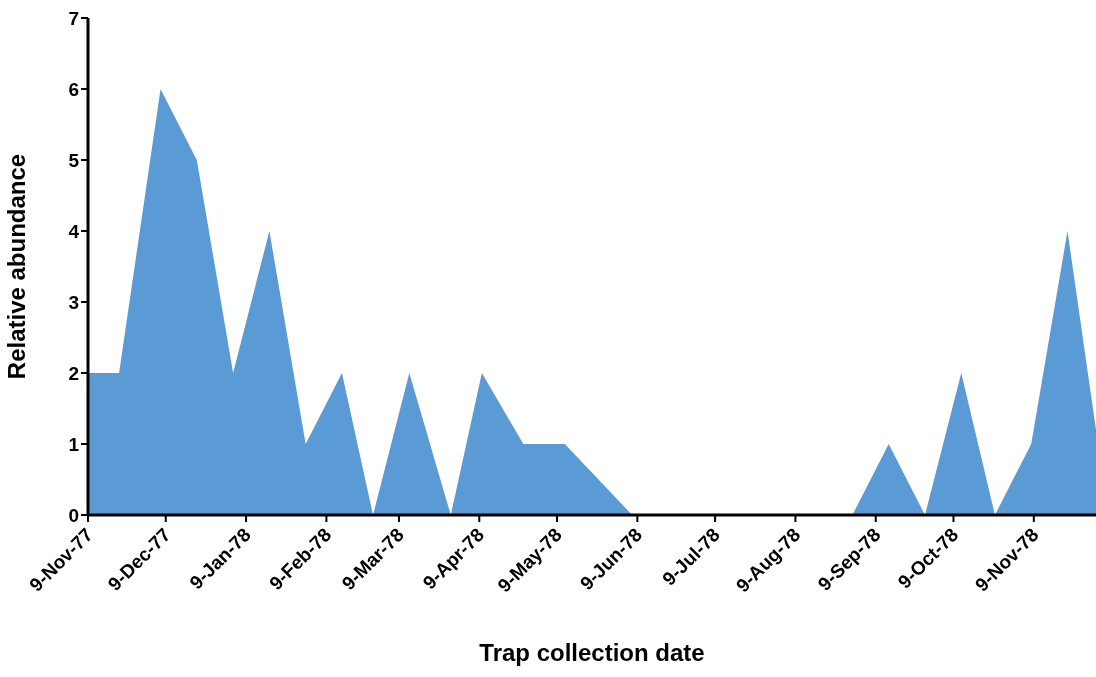 The height and width of the screenshot is (677, 1096). What do you see at coordinates (74, 231) in the screenshot?
I see `y-tick-label: 4` at bounding box center [74, 231].